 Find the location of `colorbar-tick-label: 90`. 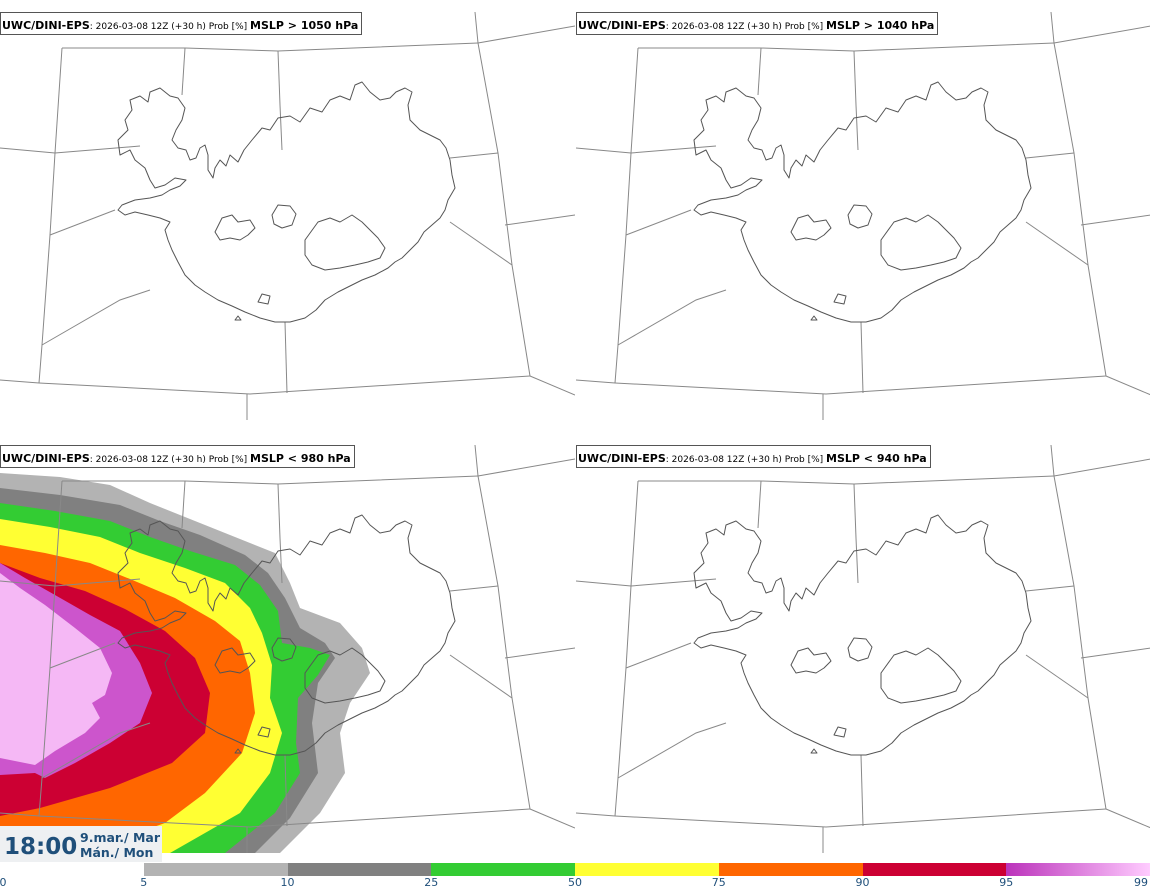

colorbar-tick-label: 90 is located at coordinates (862, 882).